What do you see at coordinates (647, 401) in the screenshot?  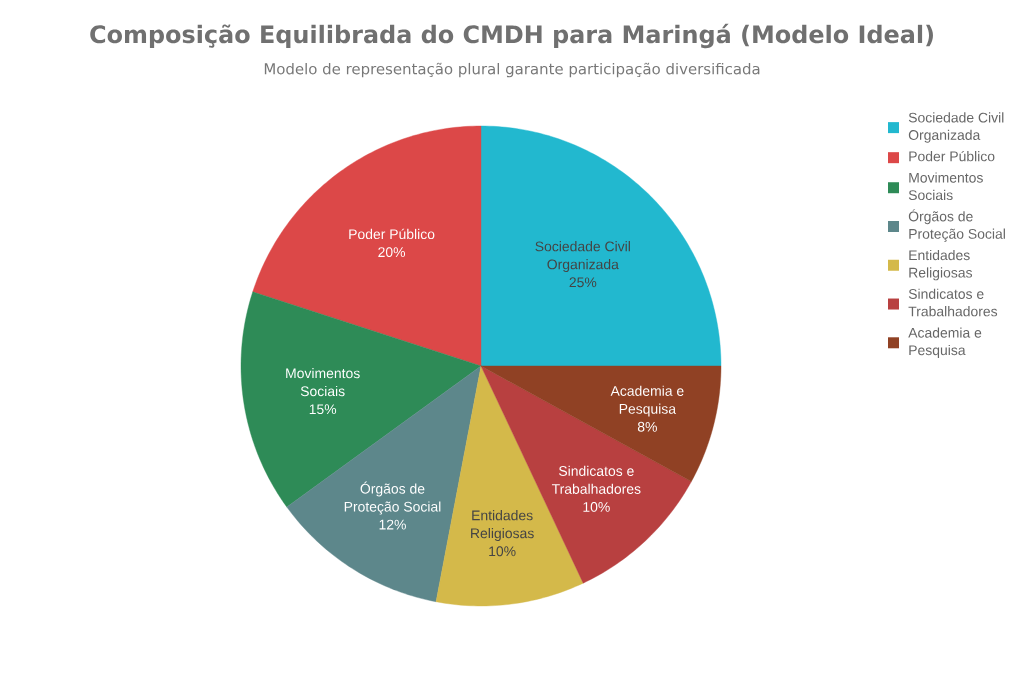 I see `slice-label: Academia e Pesquisa` at bounding box center [647, 401].